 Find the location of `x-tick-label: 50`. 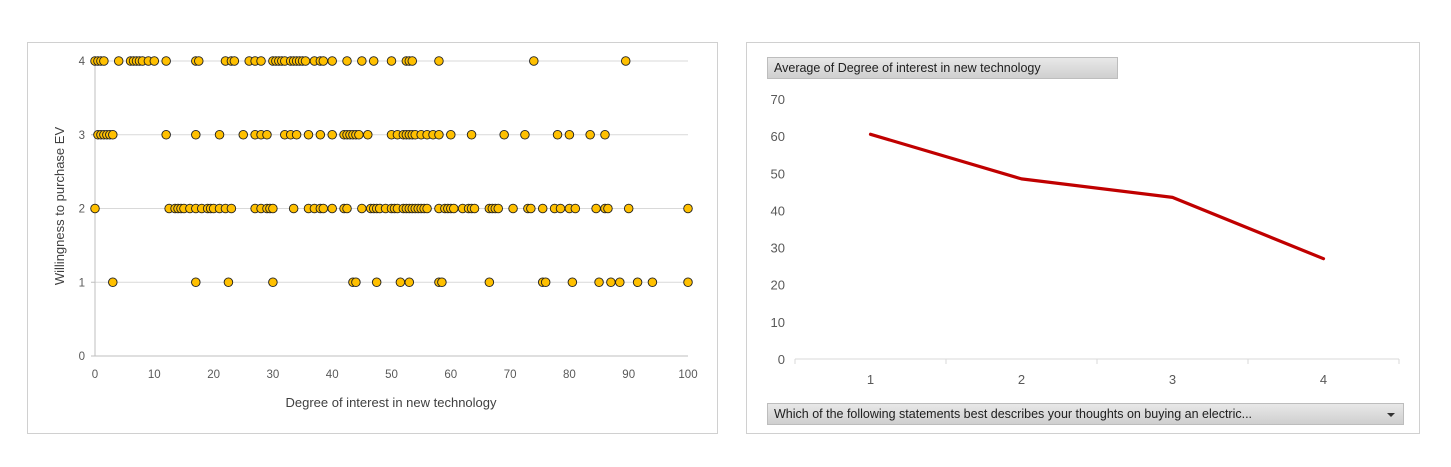

x-tick-label: 50 is located at coordinates (391, 375).